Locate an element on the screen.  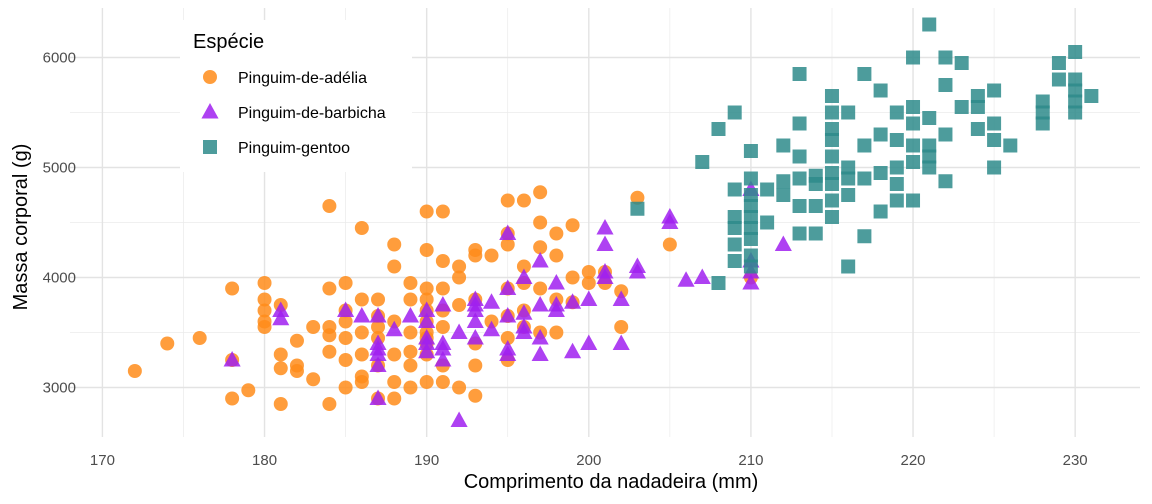
legend-key is located at coordinates (210, 111).